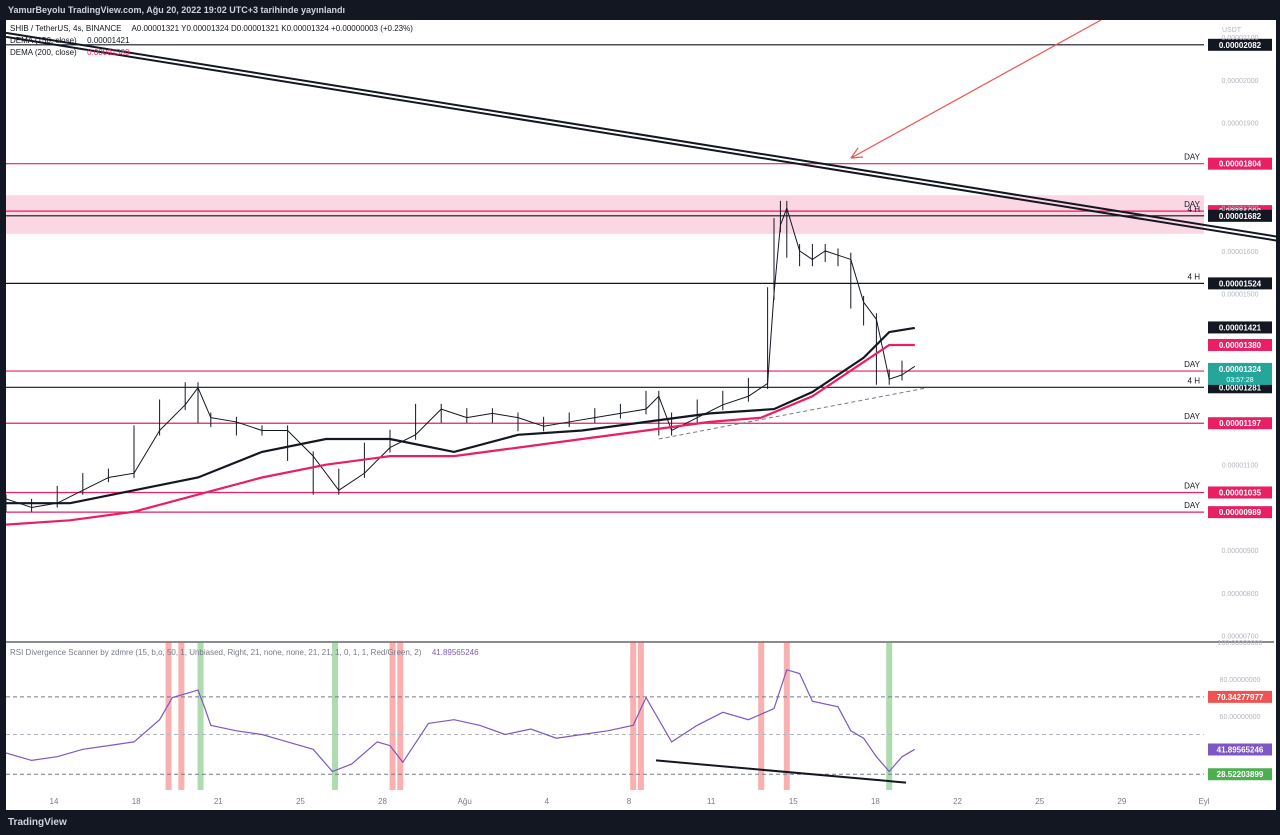 This screenshot has width=1280, height=835. I want to click on x-tick-0: 14, so click(54, 801).